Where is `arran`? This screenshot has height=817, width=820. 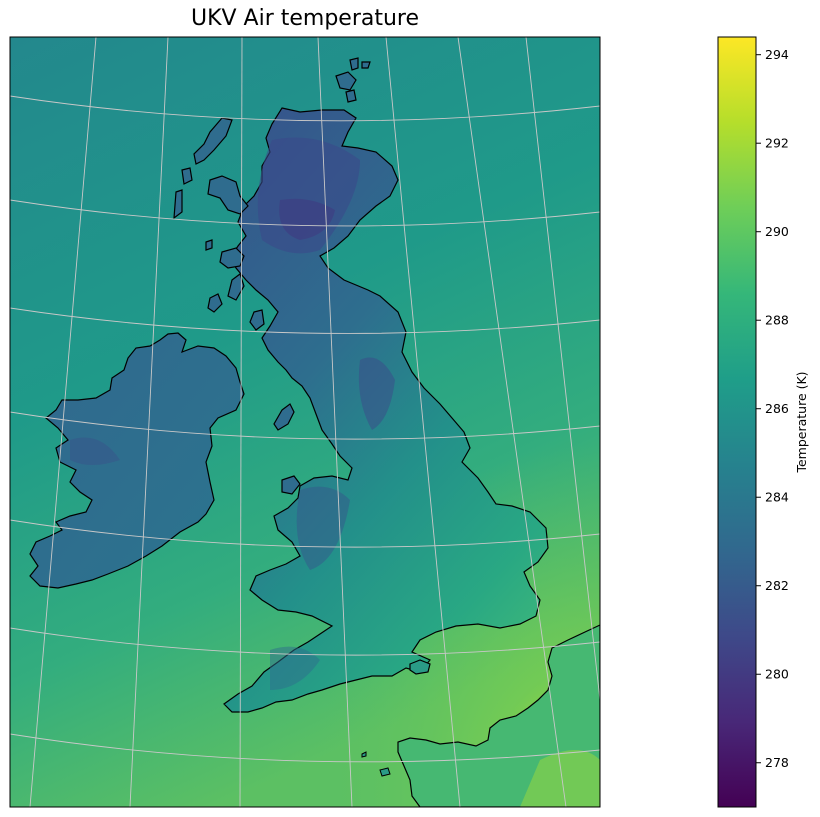 arran is located at coordinates (257, 320).